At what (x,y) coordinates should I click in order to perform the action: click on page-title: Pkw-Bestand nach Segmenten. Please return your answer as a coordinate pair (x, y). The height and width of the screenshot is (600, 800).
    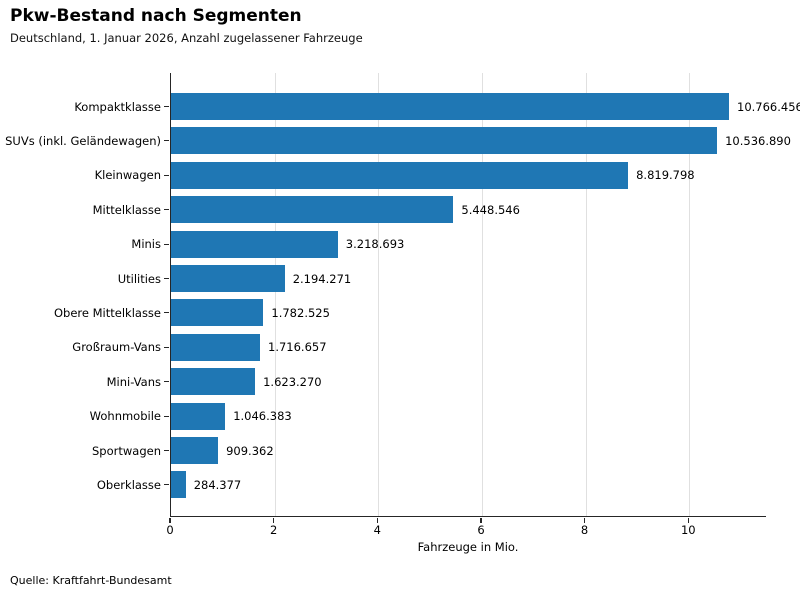
    Looking at the image, I should click on (156, 16).